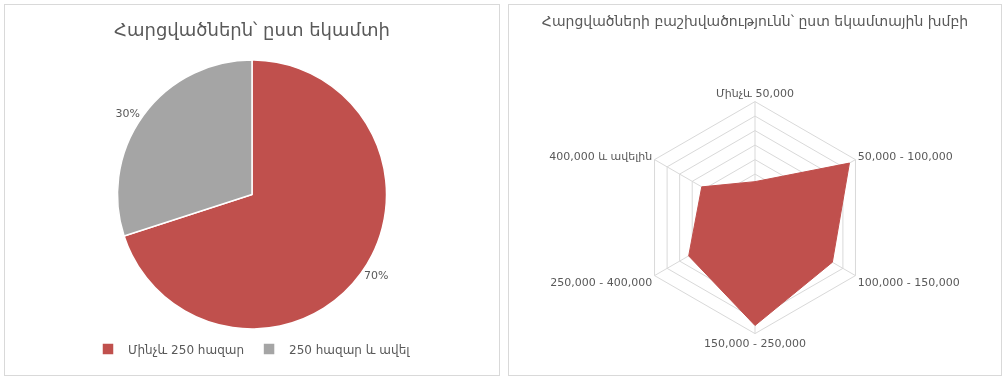 Image resolution: width=1005 pixels, height=383 pixels. I want to click on data-label: 70%, so click(376, 276).